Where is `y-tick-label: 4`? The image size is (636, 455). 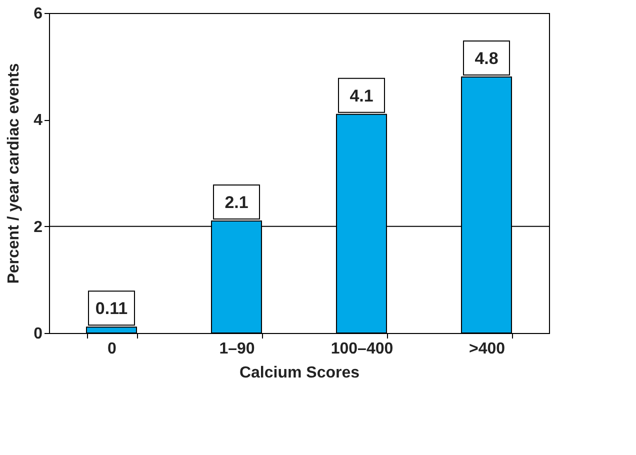 y-tick-label: 4 is located at coordinates (38, 121).